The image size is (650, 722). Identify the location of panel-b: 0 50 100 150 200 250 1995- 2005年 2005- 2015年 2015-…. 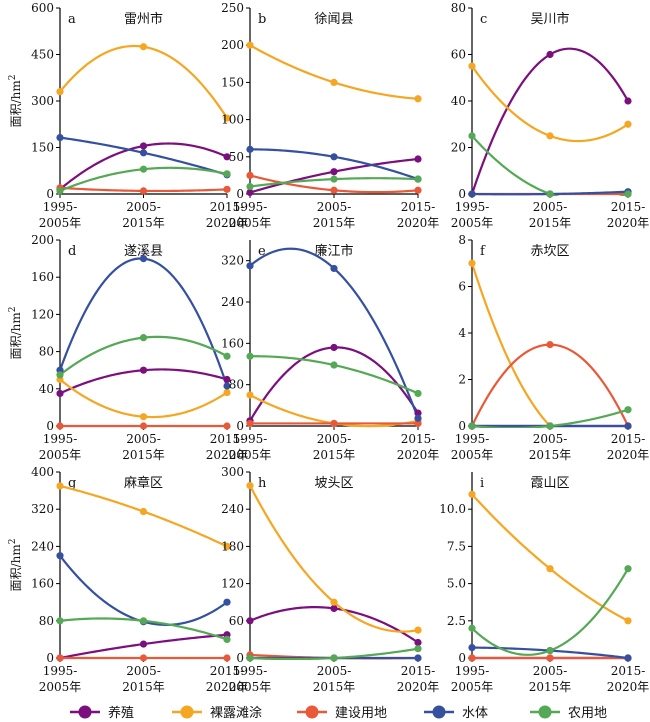
(330, 115).